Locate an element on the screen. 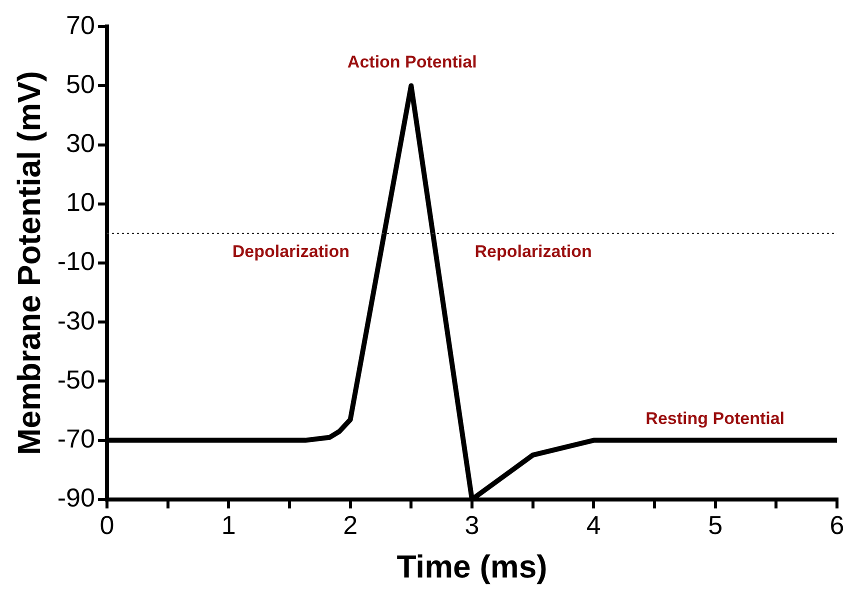  y-tick-label: -70 is located at coordinates (76, 438).